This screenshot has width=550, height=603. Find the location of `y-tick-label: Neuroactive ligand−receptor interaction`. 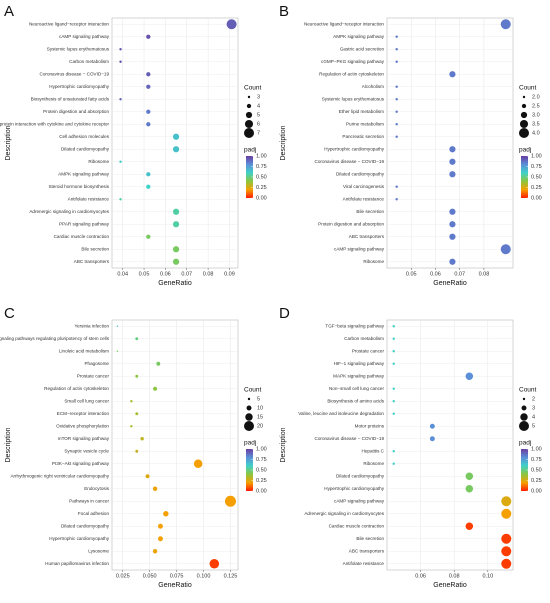

y-tick-label: Neuroactive ligand−receptor interaction is located at coordinates (344, 23).